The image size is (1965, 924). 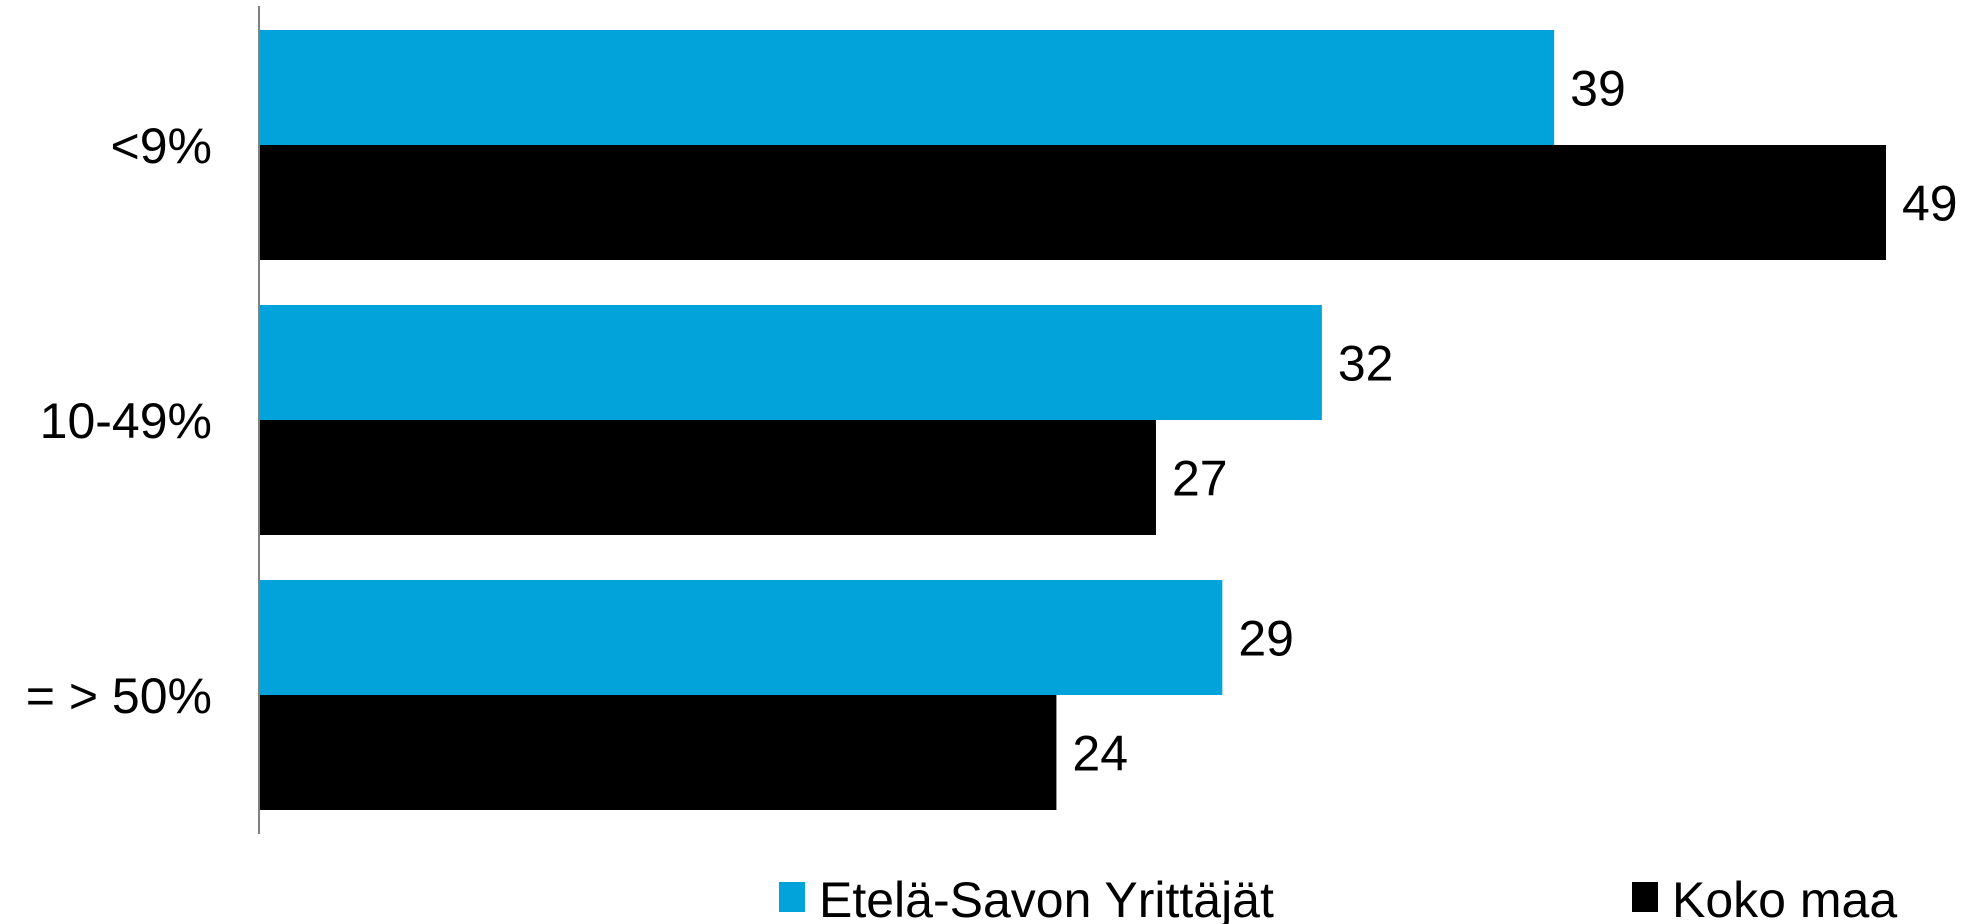 What do you see at coordinates (1784, 898) in the screenshot?
I see `legend-label-koko-maa: Koko maa` at bounding box center [1784, 898].